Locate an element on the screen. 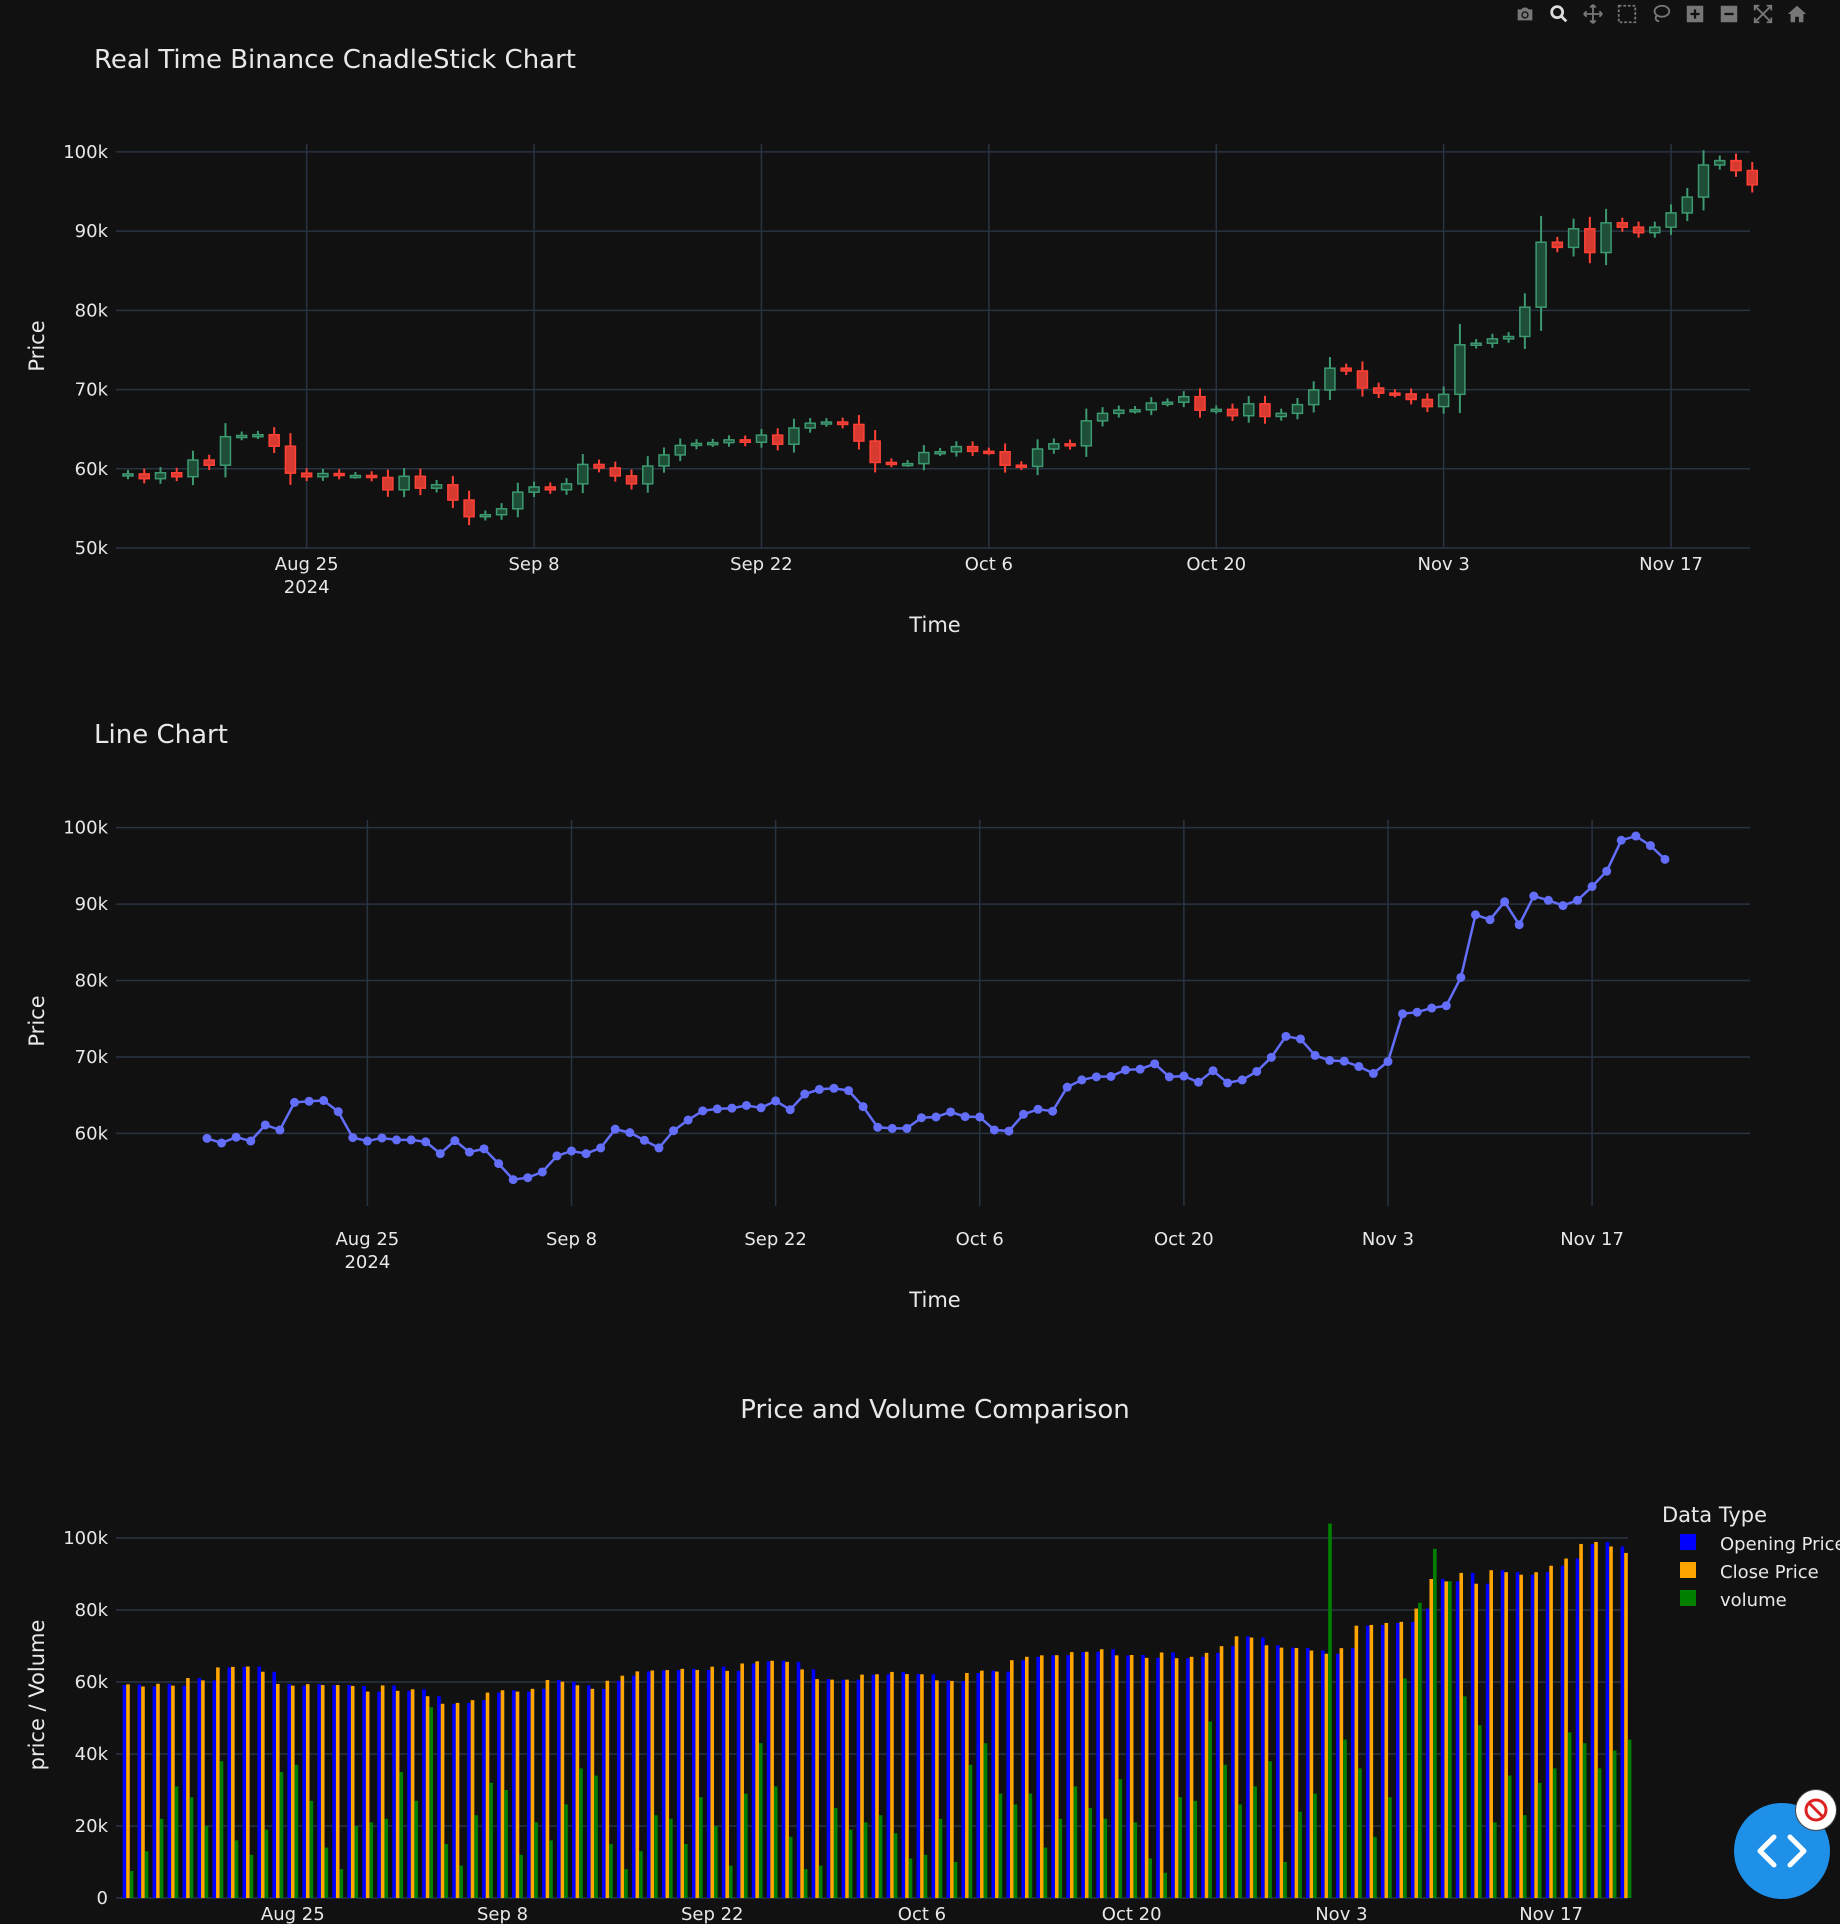 Image resolution: width=1840 pixels, height=1924 pixels. block-badge is located at coordinates (1816, 1810).